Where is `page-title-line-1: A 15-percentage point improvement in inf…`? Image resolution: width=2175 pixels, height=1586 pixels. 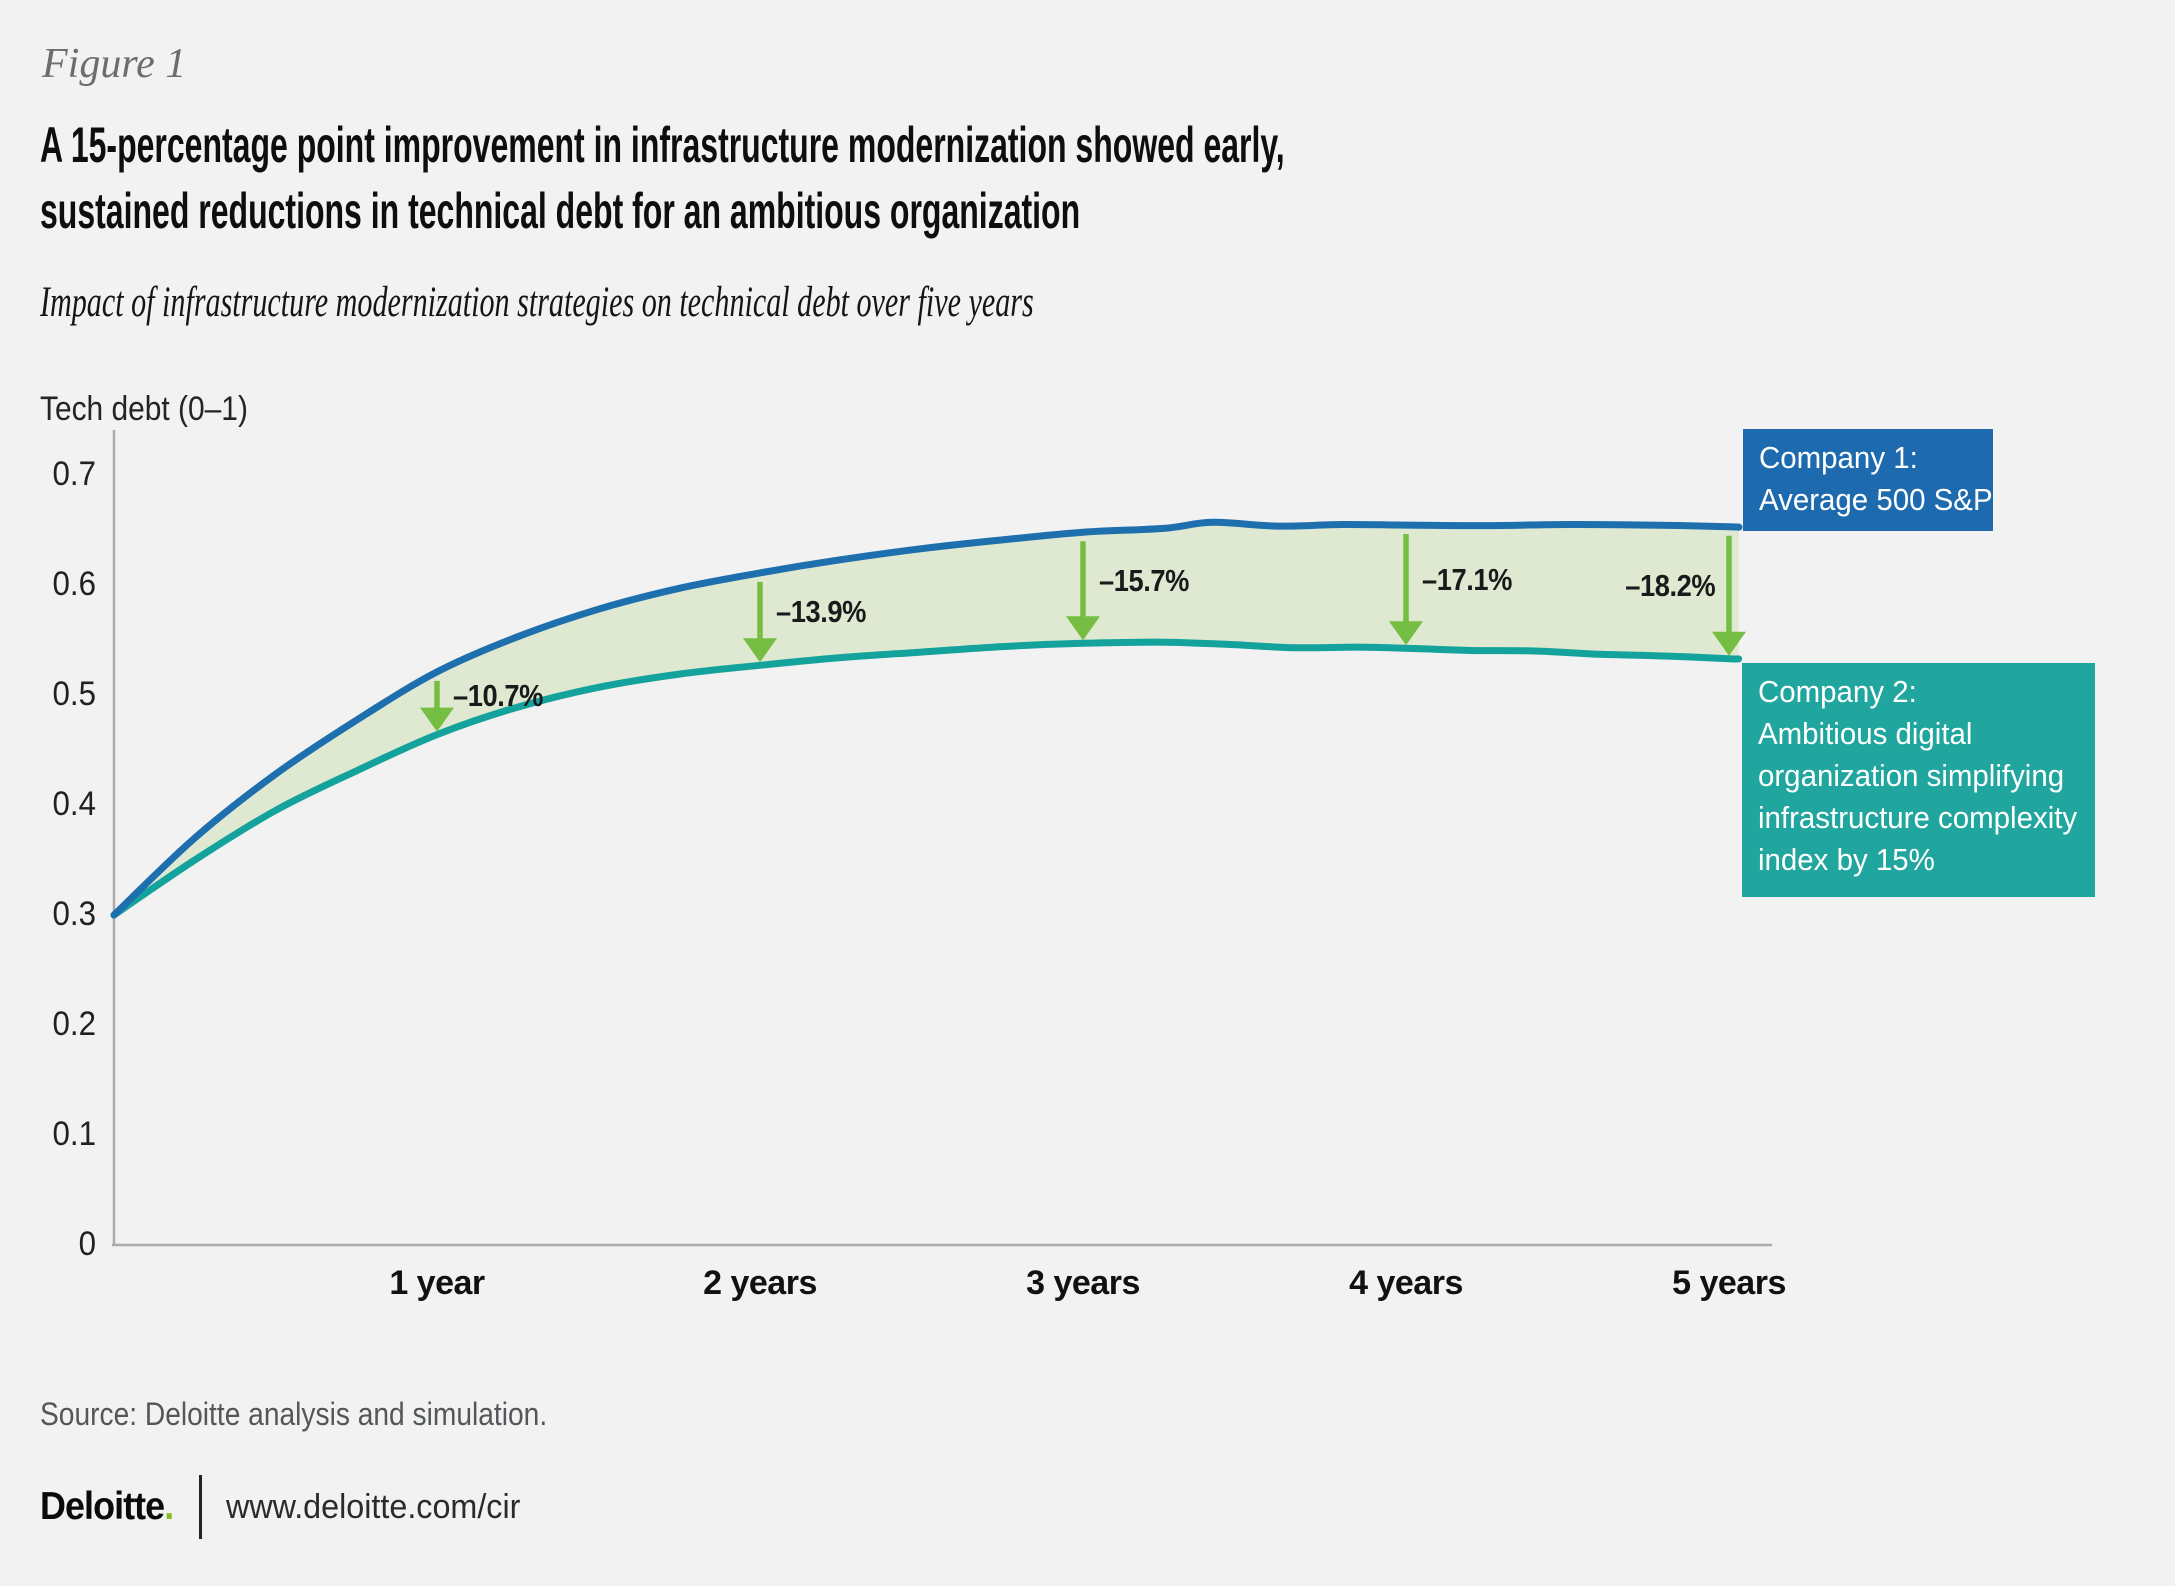
page-title-line-1: A 15-percentage point improvement in inf… is located at coordinates (662, 145).